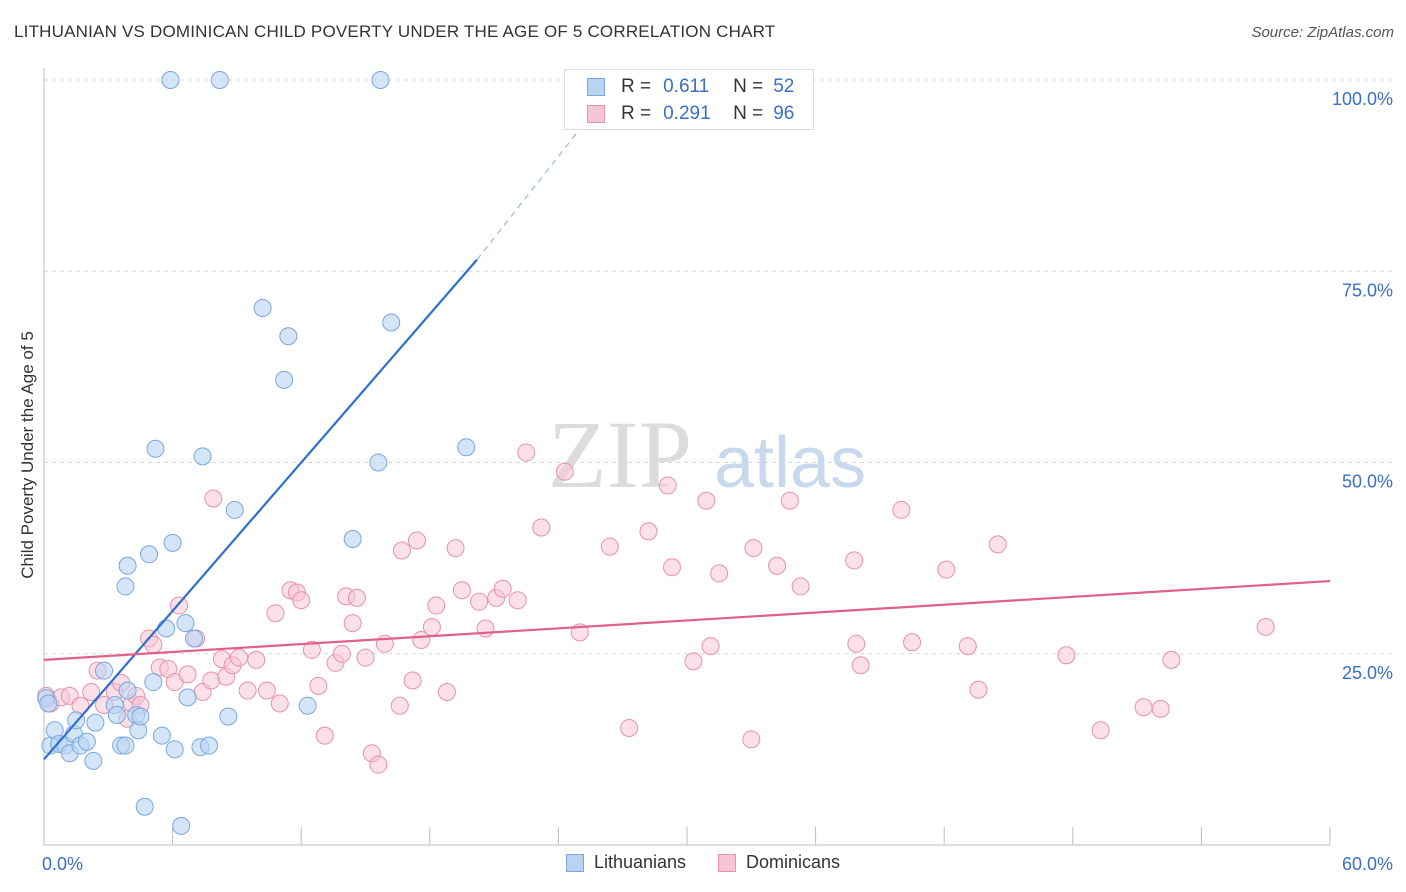 Image resolution: width=1406 pixels, height=892 pixels. What do you see at coordinates (784, 86) in the screenshot?
I see `n-value: 52` at bounding box center [784, 86].